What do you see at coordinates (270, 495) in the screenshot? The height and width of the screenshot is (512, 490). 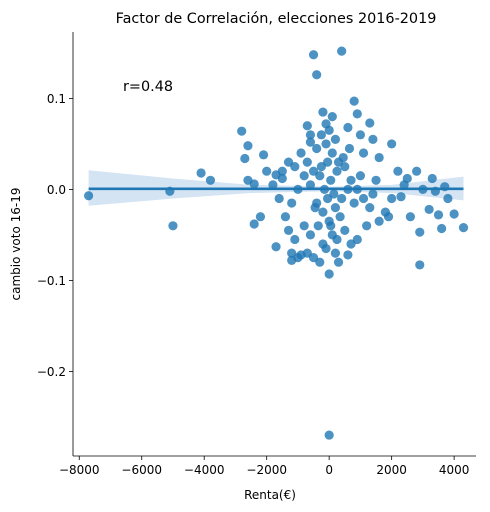 I see `x-axis-label: Renta(€)` at bounding box center [270, 495].